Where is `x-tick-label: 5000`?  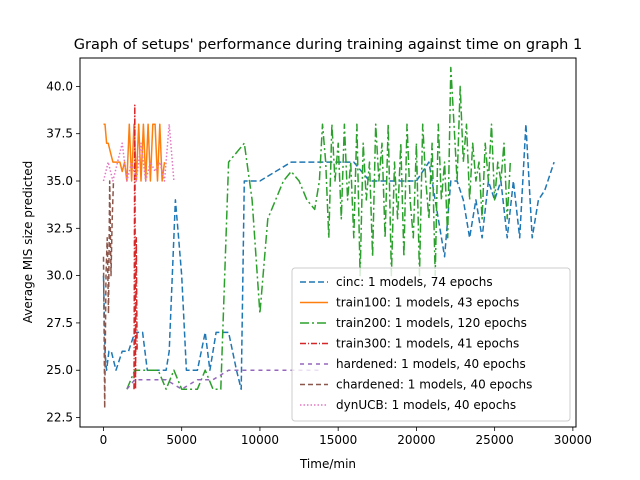 x-tick-label: 5000 is located at coordinates (181, 440).